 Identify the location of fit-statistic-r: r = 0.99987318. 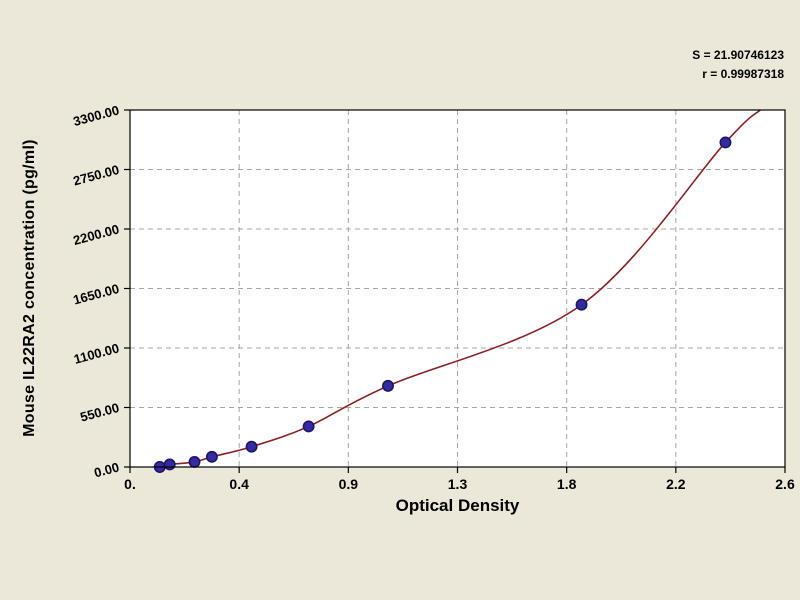
(743, 74).